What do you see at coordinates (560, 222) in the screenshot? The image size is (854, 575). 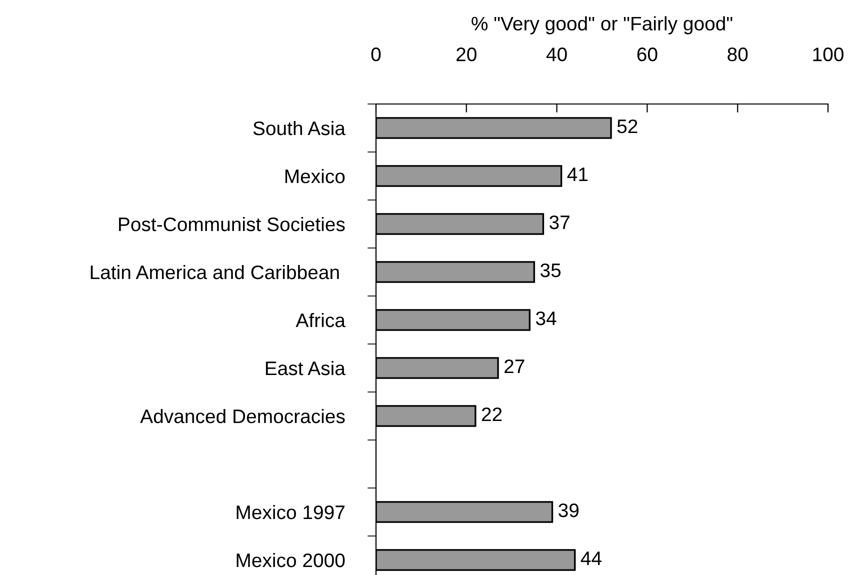 I see `data-label: 37` at bounding box center [560, 222].